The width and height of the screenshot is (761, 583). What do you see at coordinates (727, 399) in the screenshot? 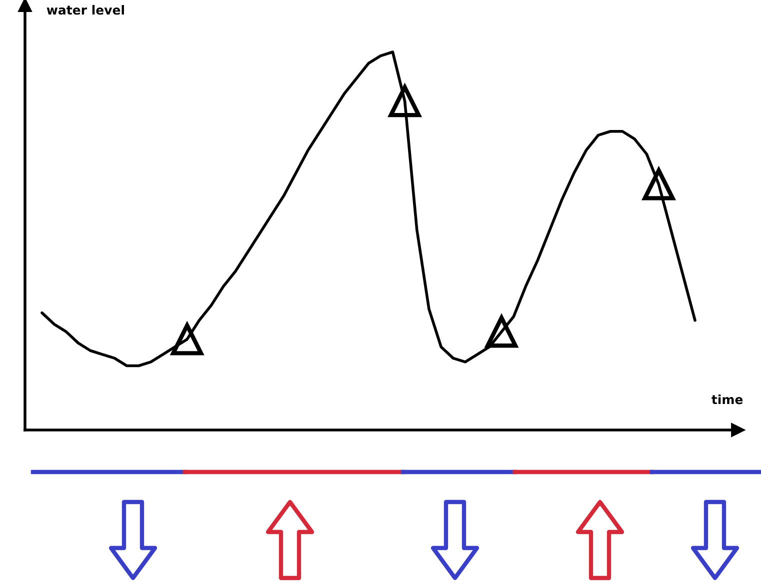
I see `x-axis-title: time` at bounding box center [727, 399].